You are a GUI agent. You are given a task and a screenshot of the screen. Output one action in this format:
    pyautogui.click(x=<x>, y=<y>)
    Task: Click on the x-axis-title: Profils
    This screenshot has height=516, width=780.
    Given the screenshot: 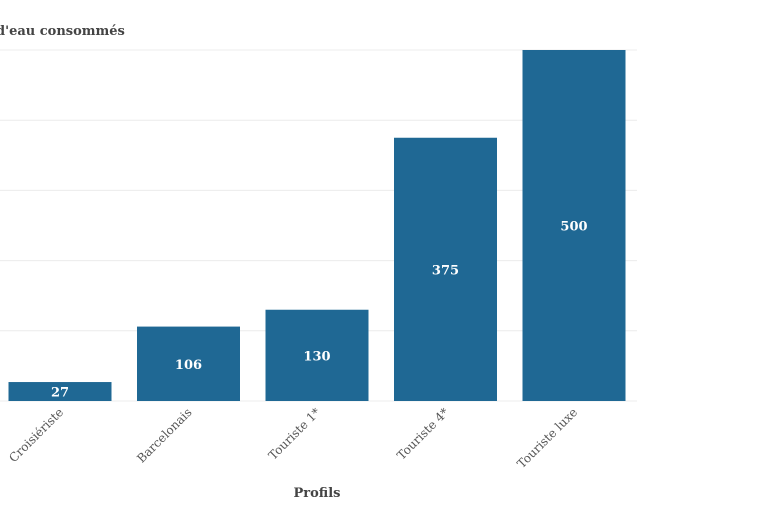 What is the action you would take?
    pyautogui.click(x=316, y=493)
    